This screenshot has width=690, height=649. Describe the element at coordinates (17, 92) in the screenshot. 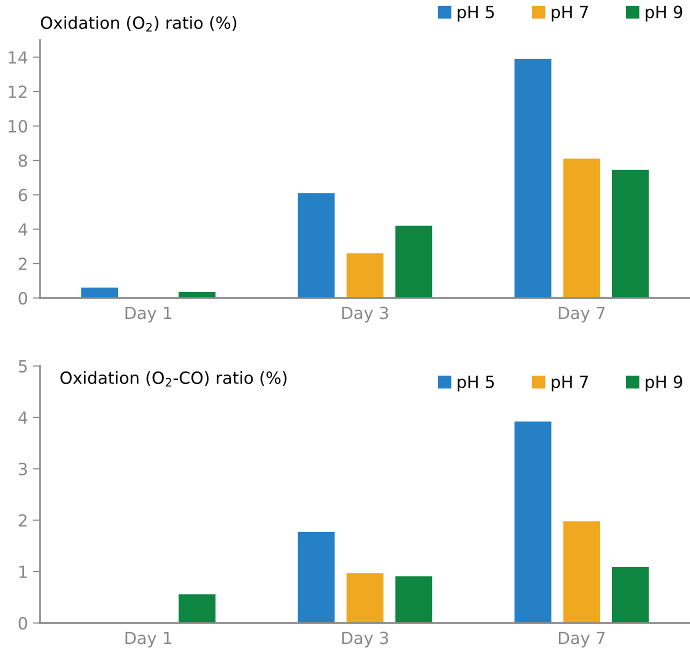

I see `y-tick-label: 12` at that location.